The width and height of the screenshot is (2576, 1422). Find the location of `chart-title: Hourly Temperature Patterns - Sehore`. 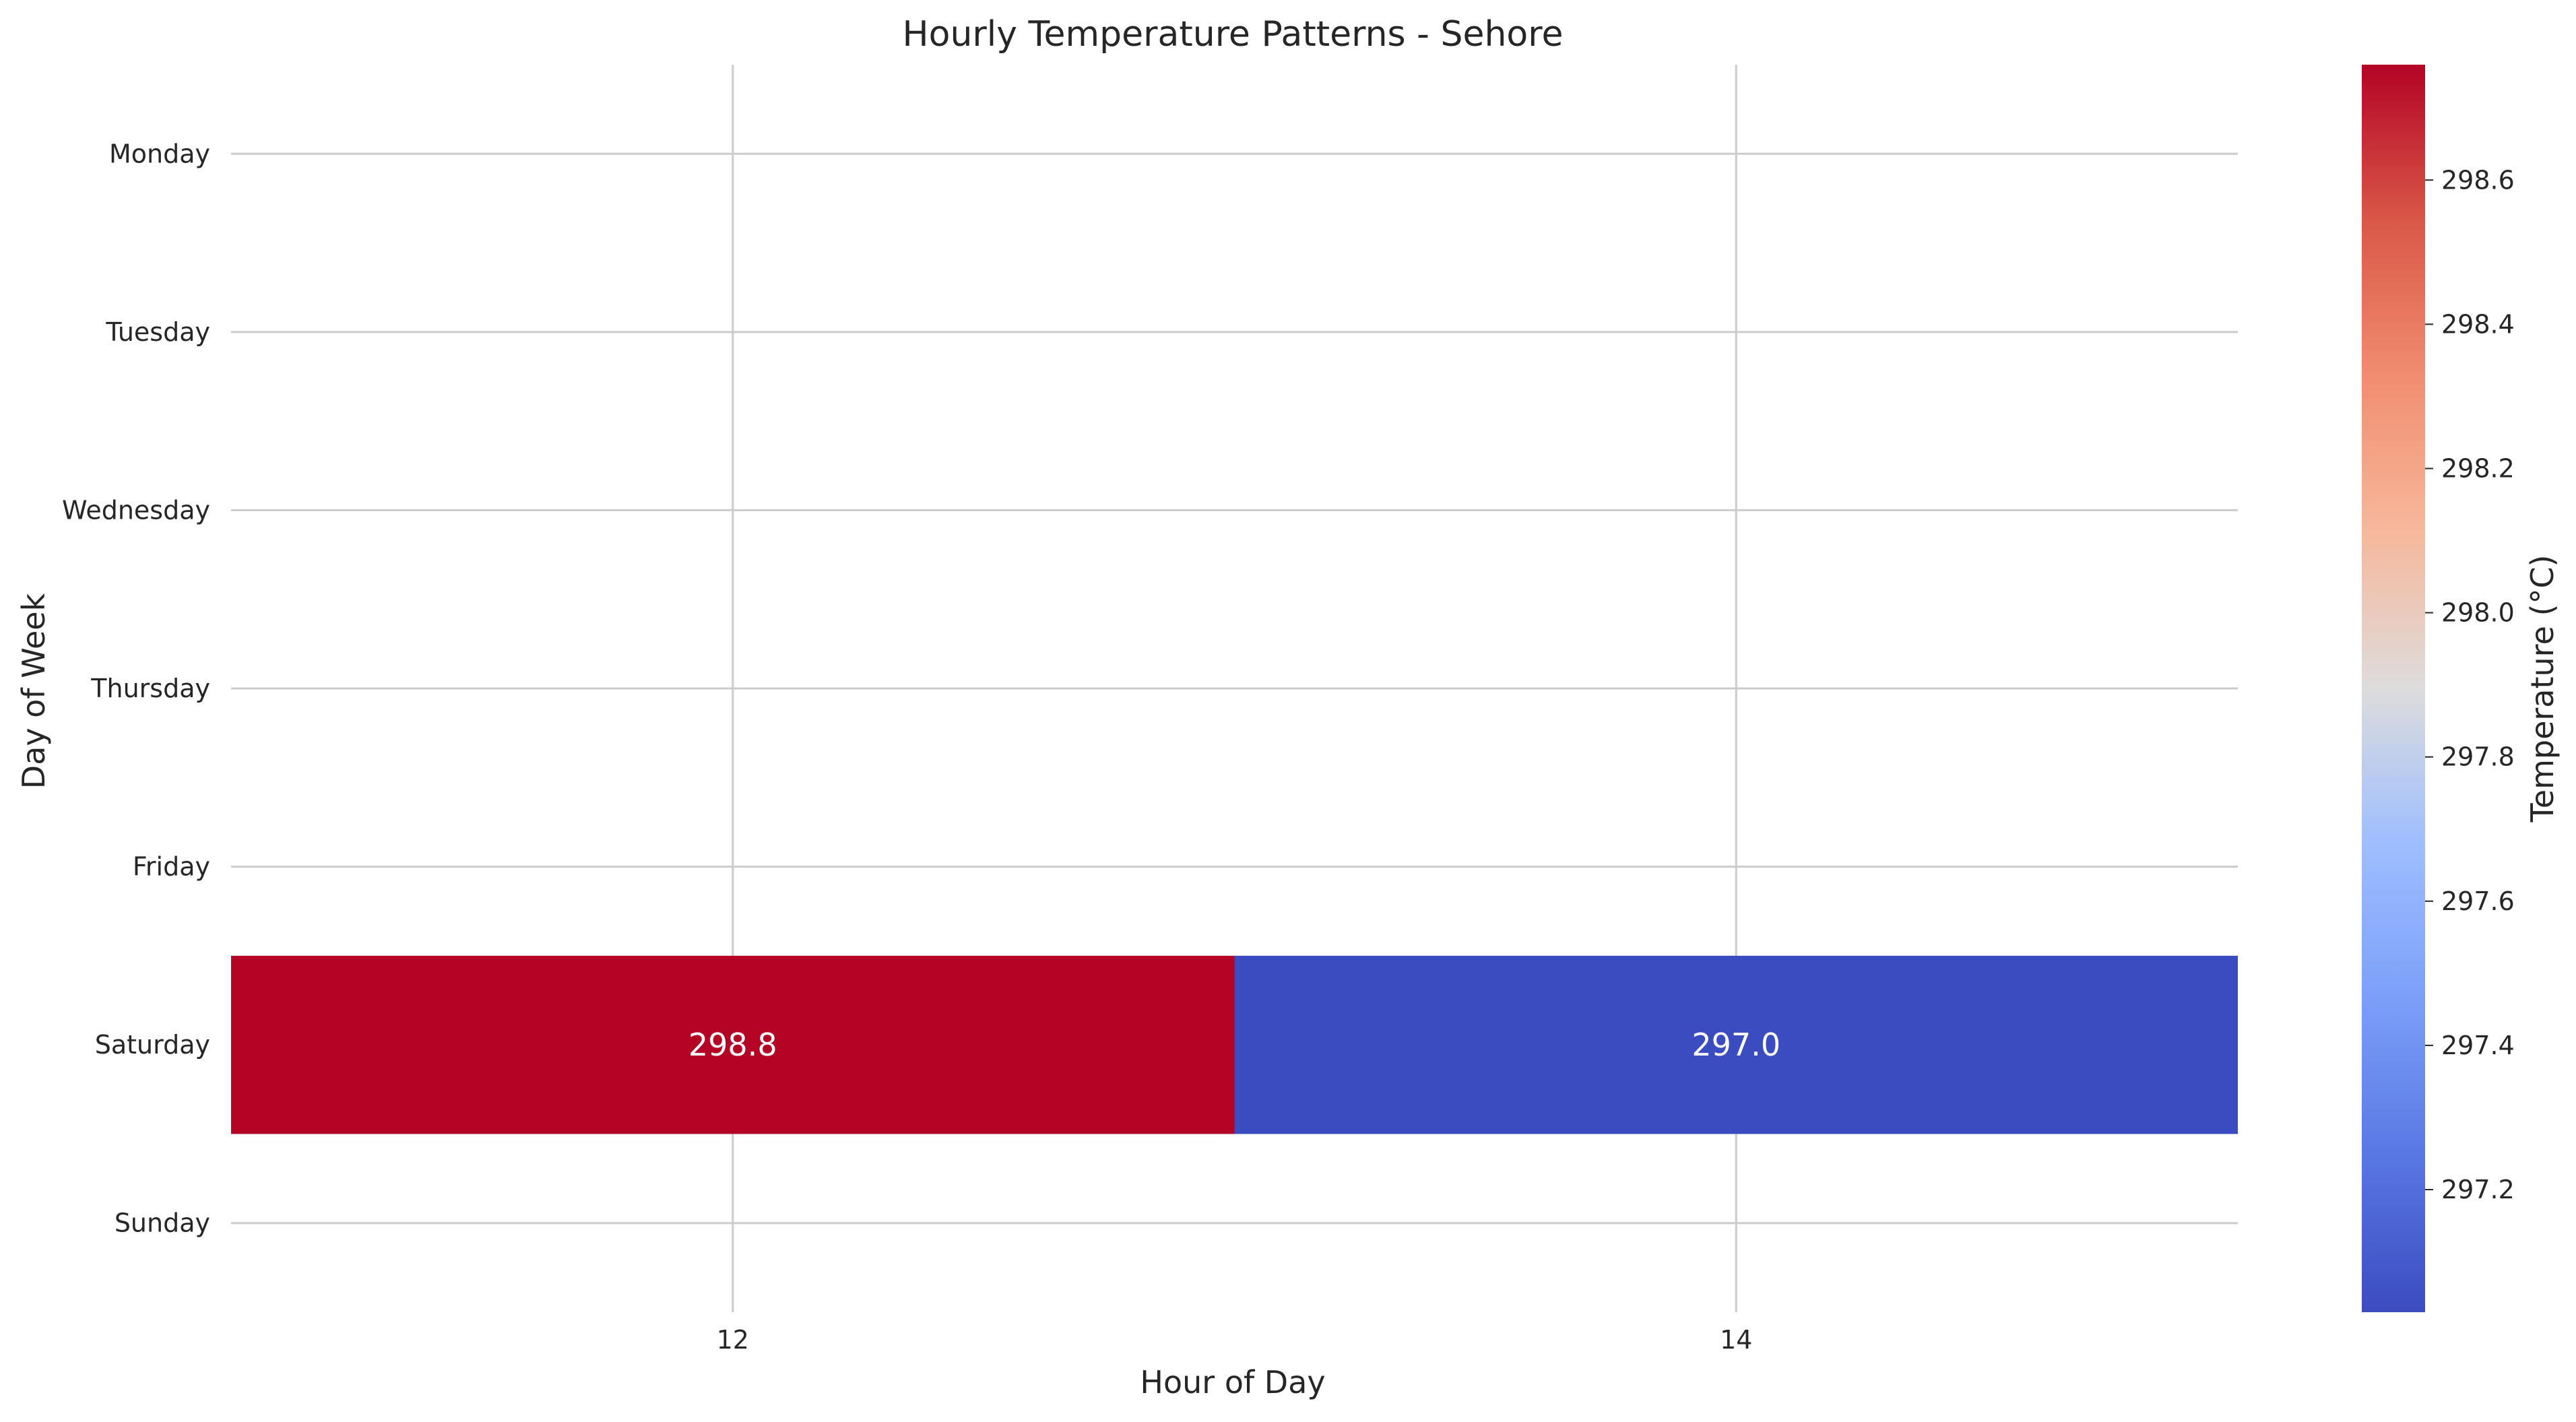

chart-title: Hourly Temperature Patterns - Sehore is located at coordinates (1233, 34).